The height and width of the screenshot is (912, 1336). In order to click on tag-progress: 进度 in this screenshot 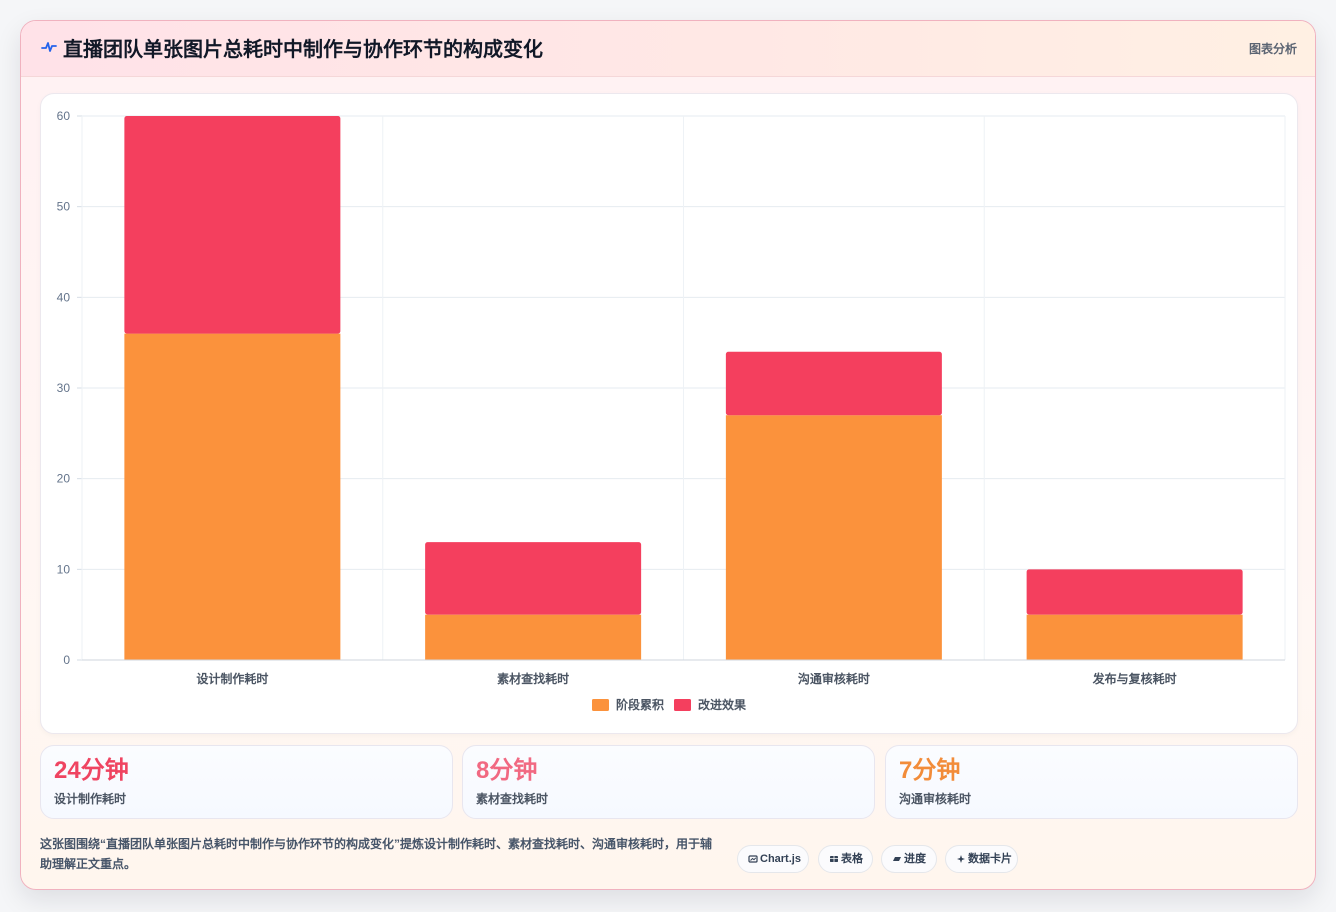, I will do `click(909, 859)`.